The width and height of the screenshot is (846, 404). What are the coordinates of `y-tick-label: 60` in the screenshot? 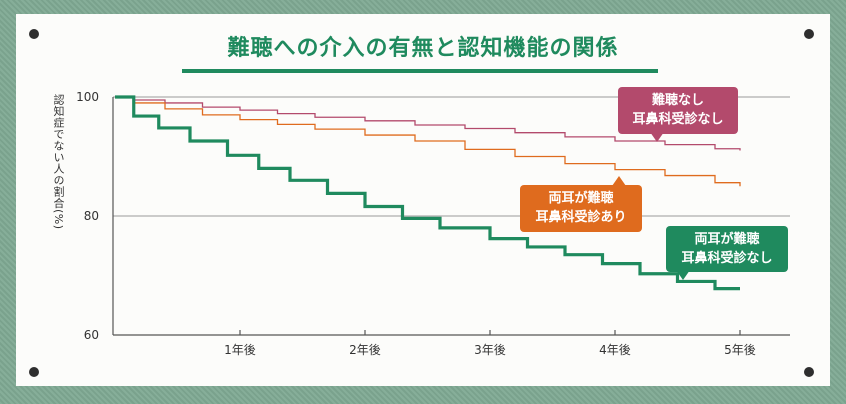 It's located at (91, 335).